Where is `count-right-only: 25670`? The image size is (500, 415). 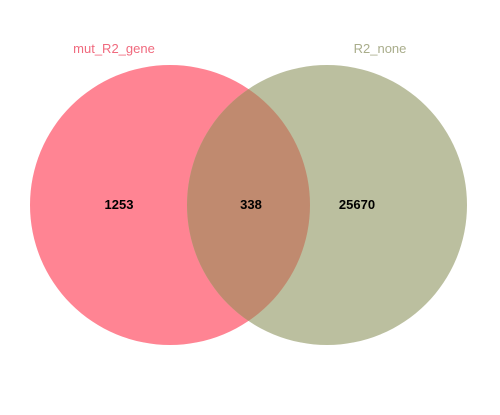
count-right-only: 25670 is located at coordinates (357, 204).